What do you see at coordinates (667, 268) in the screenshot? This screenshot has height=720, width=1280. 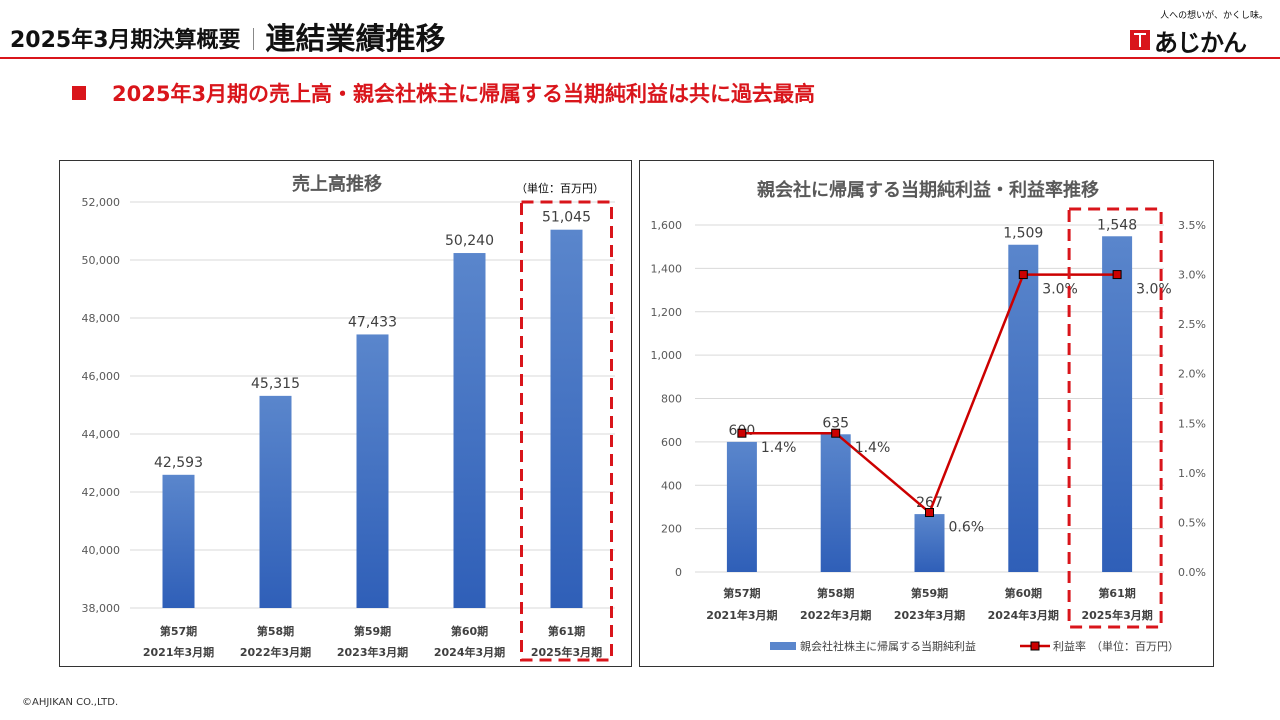 I see `y-tick-label-left: 1,400` at bounding box center [667, 268].